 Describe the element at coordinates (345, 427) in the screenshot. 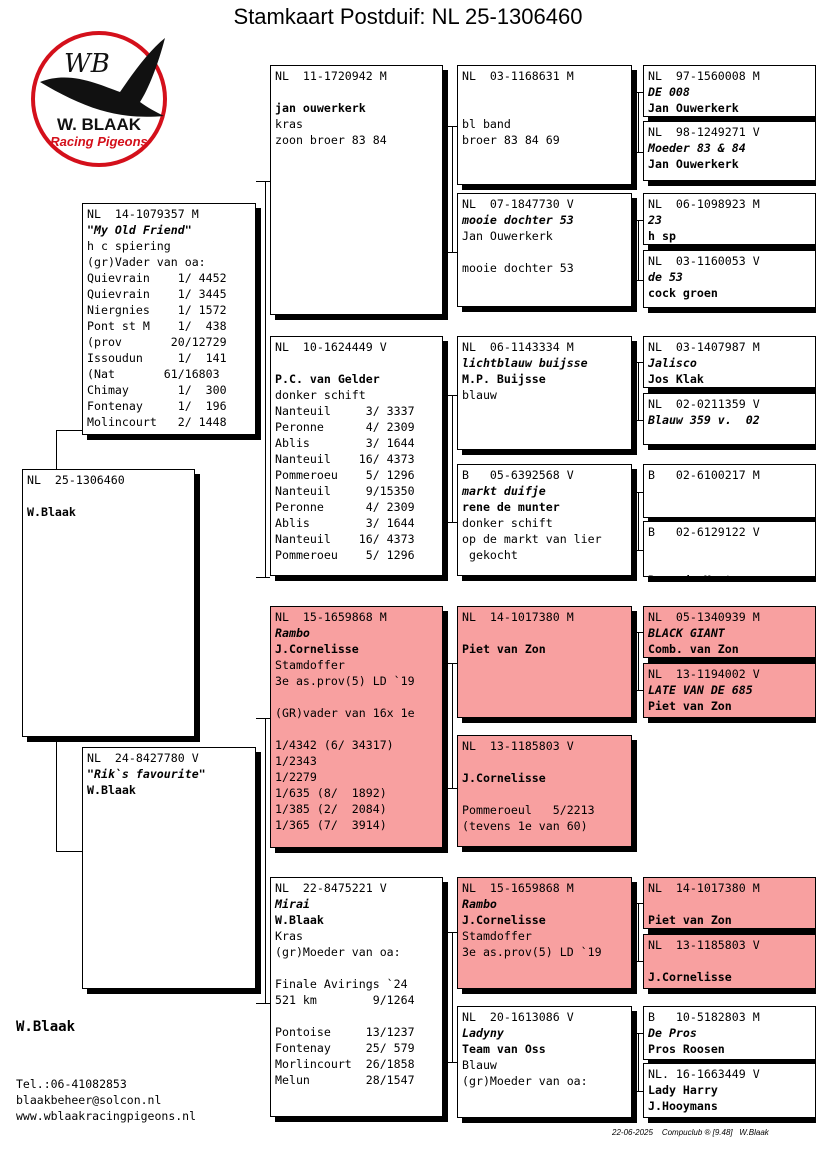

I see `card-line: Peronne 4/ 2309` at that location.